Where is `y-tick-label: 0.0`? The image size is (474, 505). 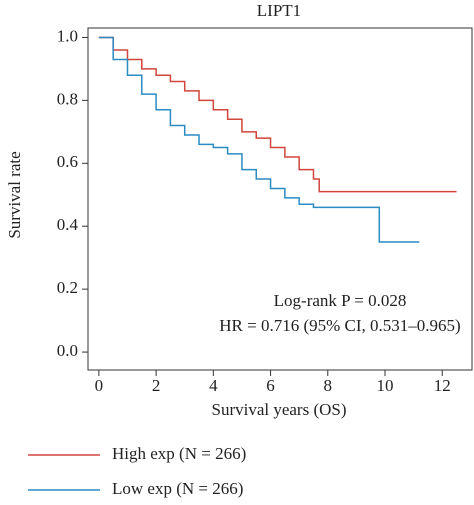
y-tick-label: 0.0 is located at coordinates (67, 350).